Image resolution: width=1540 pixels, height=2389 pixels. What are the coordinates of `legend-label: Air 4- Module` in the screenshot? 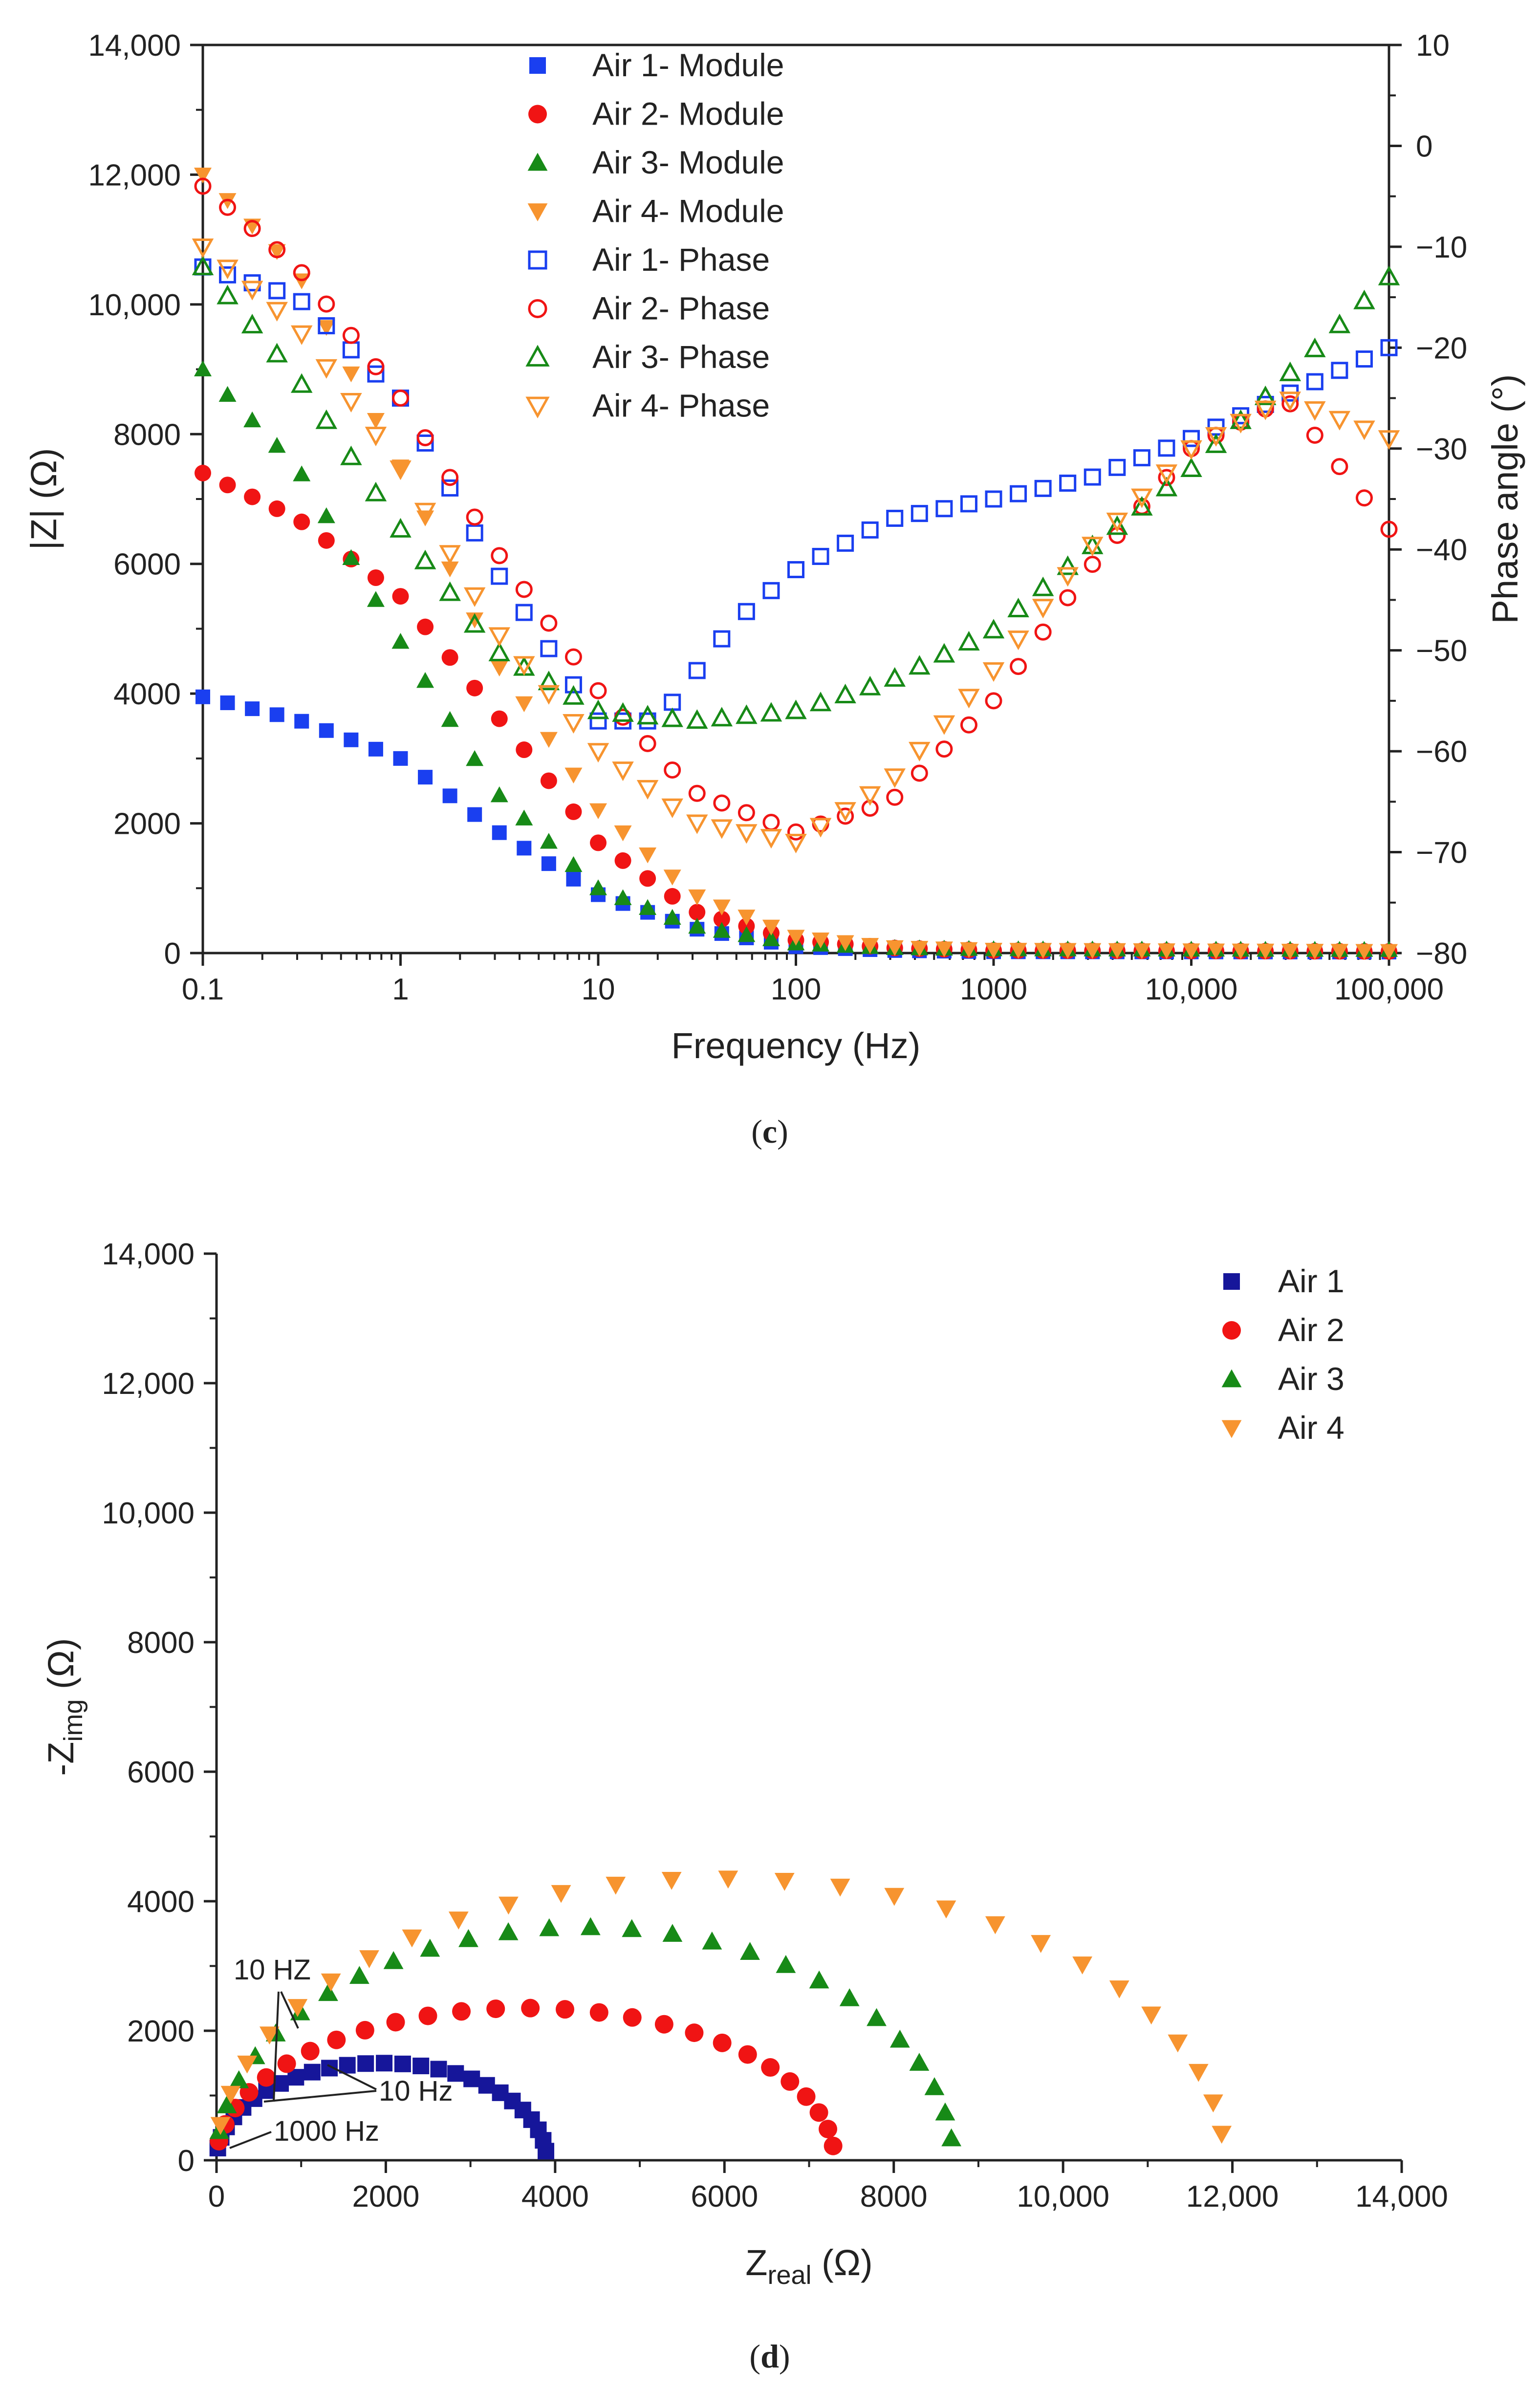 It's located at (688, 211).